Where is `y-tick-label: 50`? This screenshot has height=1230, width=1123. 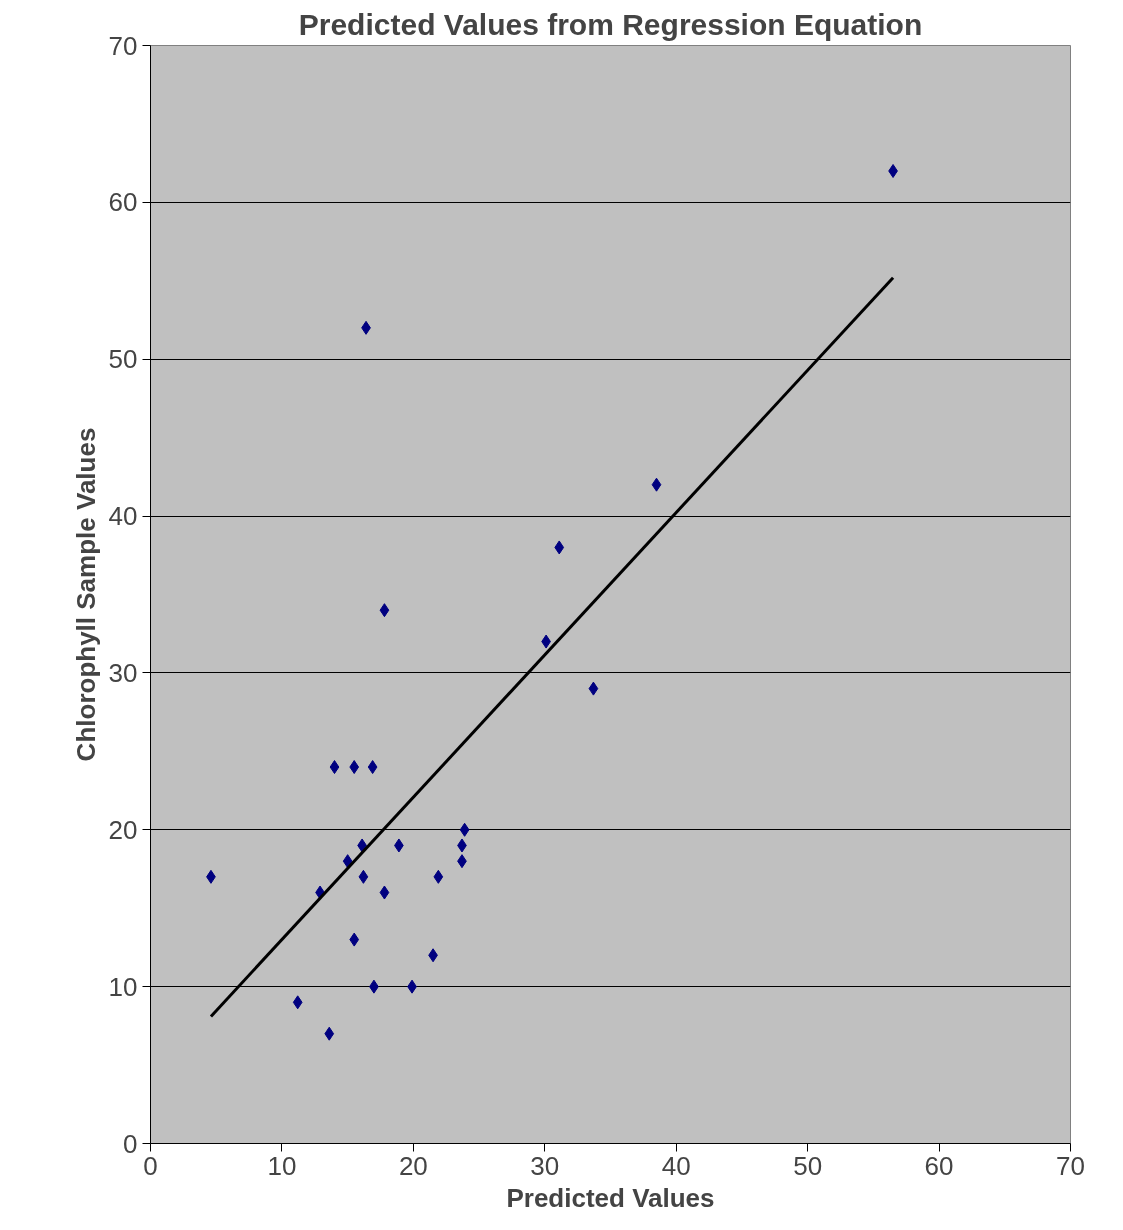
y-tick-label: 50 is located at coordinates (123, 359).